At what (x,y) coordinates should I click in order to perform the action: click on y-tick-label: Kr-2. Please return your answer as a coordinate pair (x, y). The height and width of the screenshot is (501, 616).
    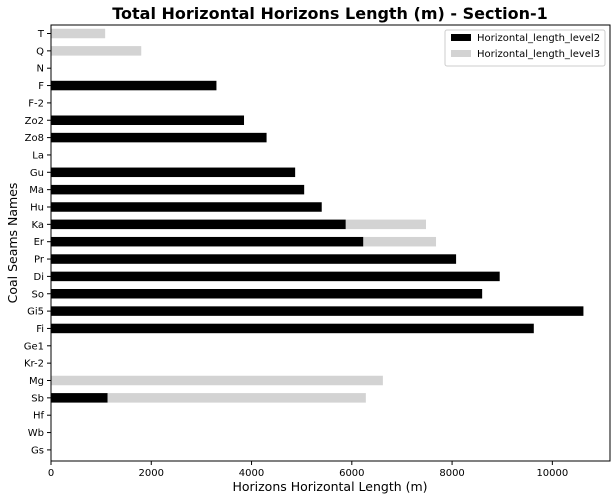
    Looking at the image, I should click on (34, 364).